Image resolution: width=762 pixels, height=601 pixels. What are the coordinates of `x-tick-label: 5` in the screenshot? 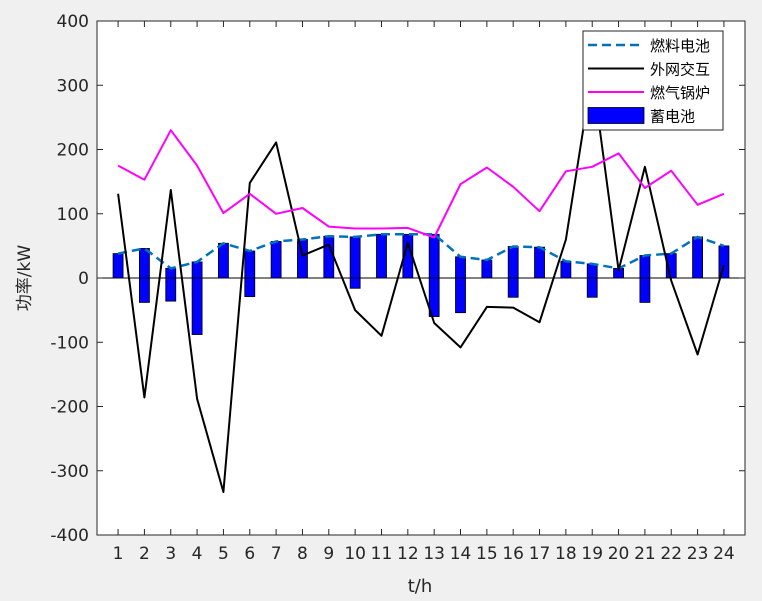 It's located at (223, 554).